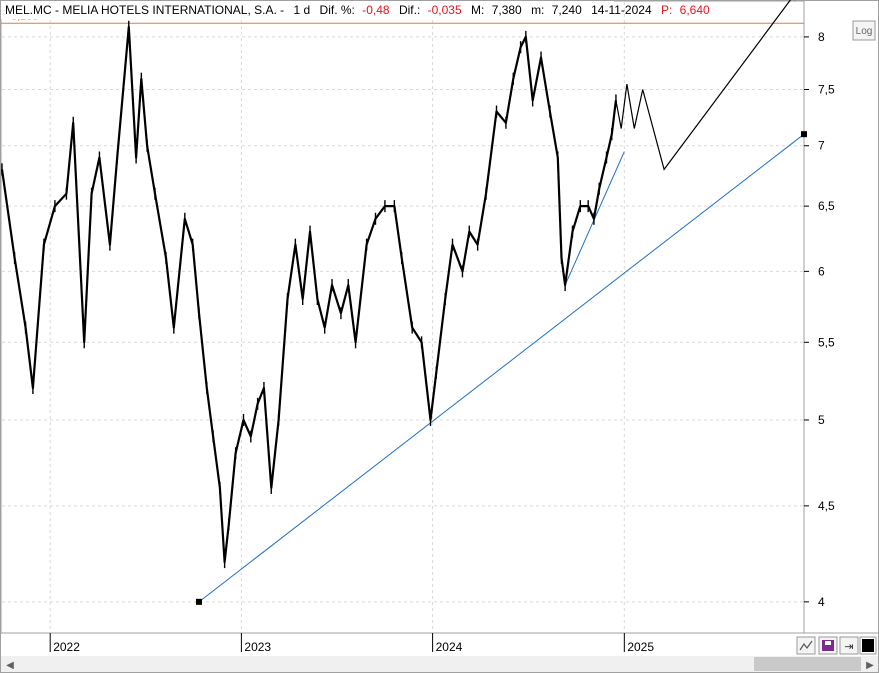 Image resolution: width=879 pixels, height=673 pixels. Describe the element at coordinates (337, 10) in the screenshot. I see `dif-pct-label: Dif. %:` at that location.